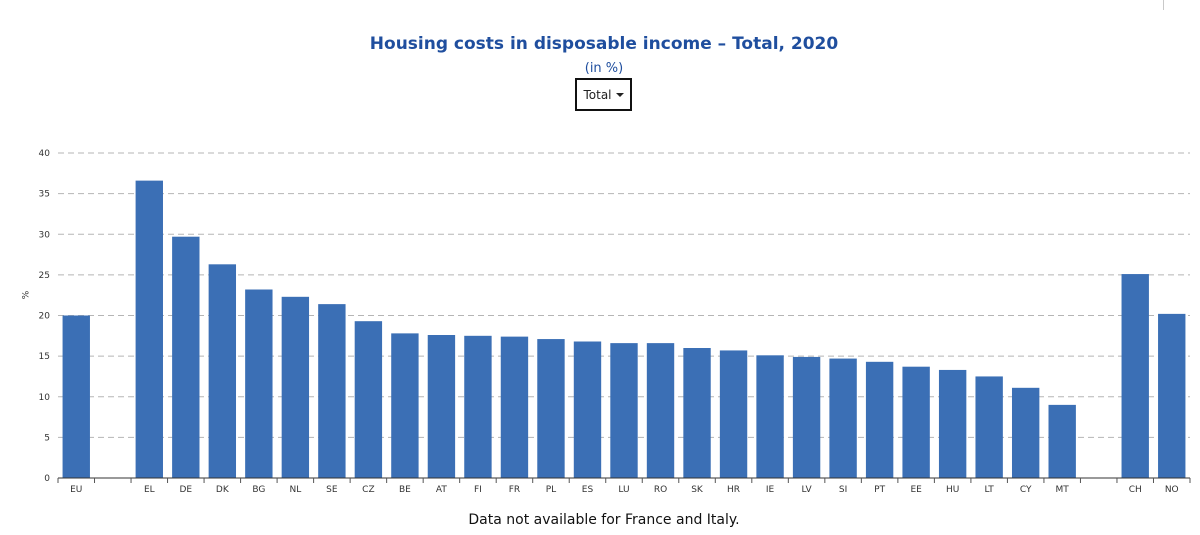  What do you see at coordinates (806, 417) in the screenshot?
I see `bar-lv` at bounding box center [806, 417].